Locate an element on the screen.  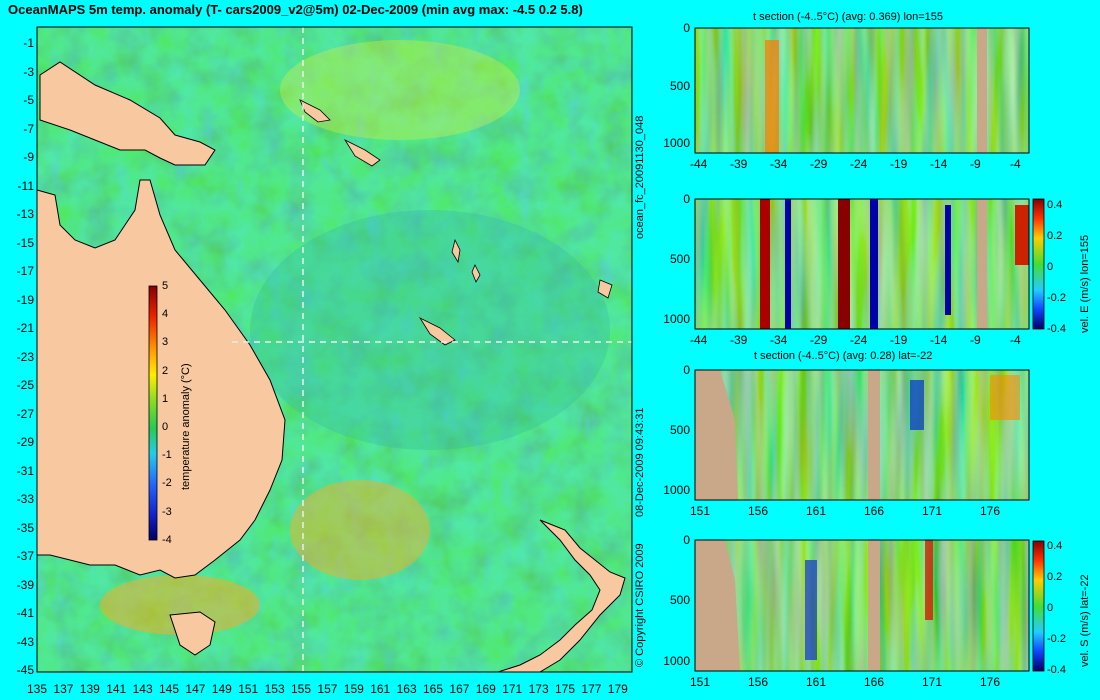
land-australia is located at coordinates (161, 379).